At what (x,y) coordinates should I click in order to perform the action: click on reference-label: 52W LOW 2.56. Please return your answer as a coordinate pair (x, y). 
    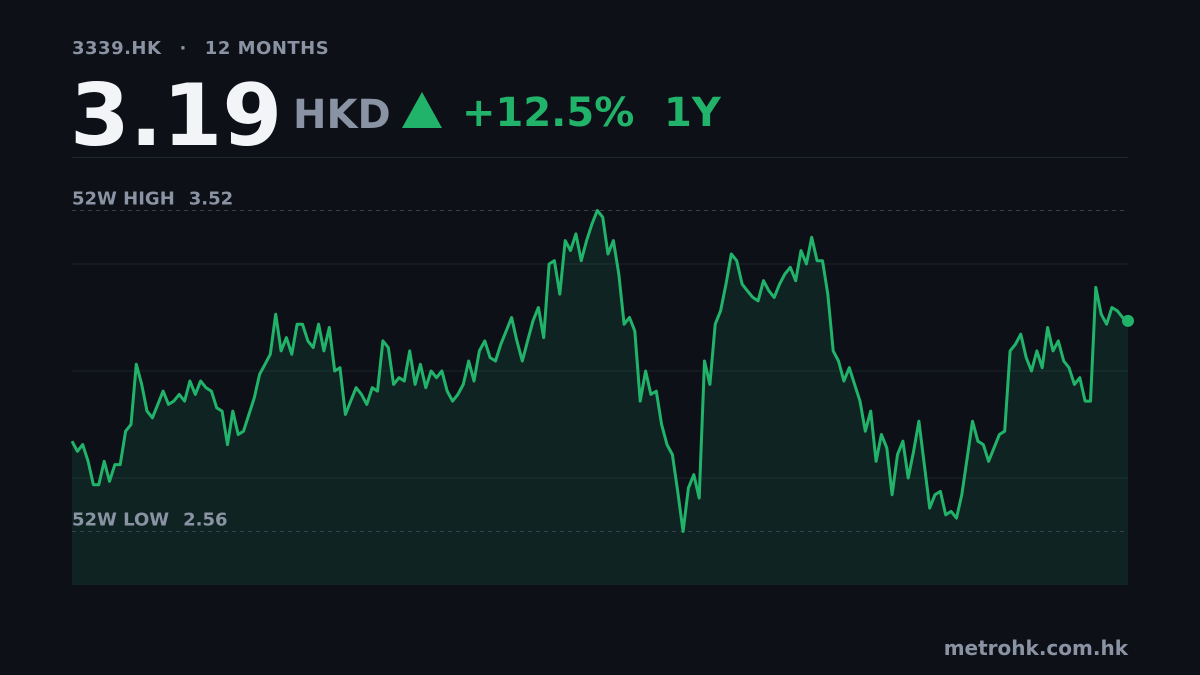
    Looking at the image, I should click on (150, 520).